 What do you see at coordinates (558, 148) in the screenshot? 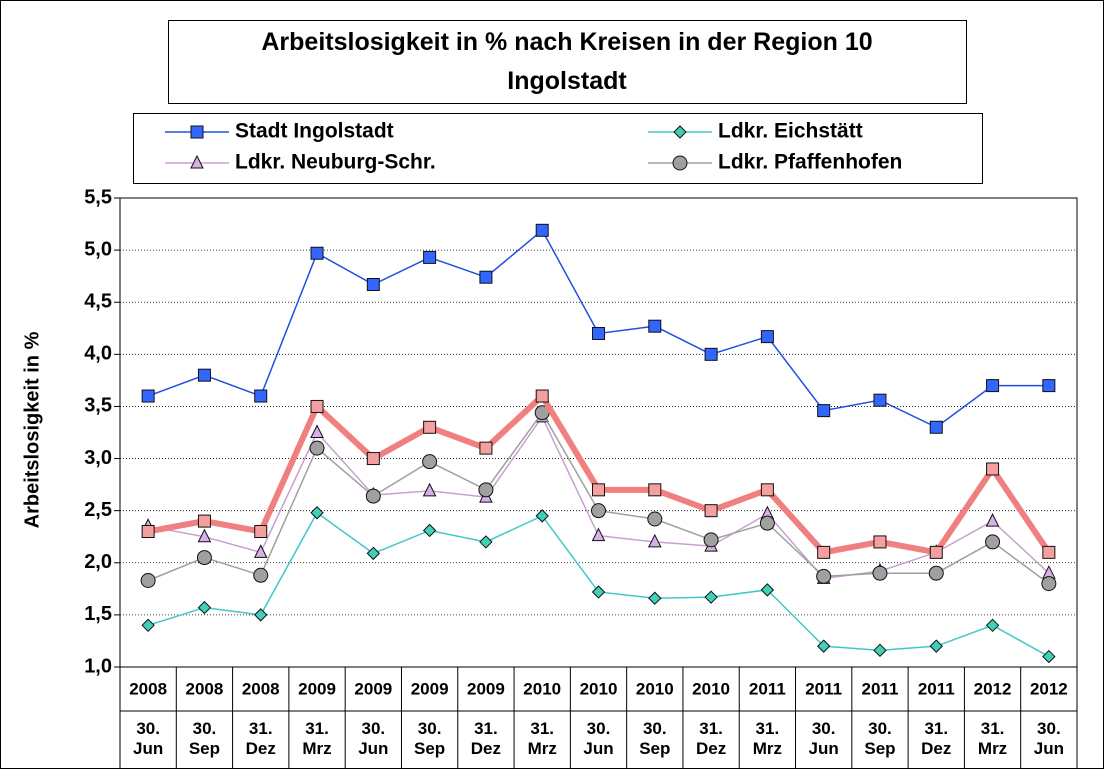
I see `legend-box` at bounding box center [558, 148].